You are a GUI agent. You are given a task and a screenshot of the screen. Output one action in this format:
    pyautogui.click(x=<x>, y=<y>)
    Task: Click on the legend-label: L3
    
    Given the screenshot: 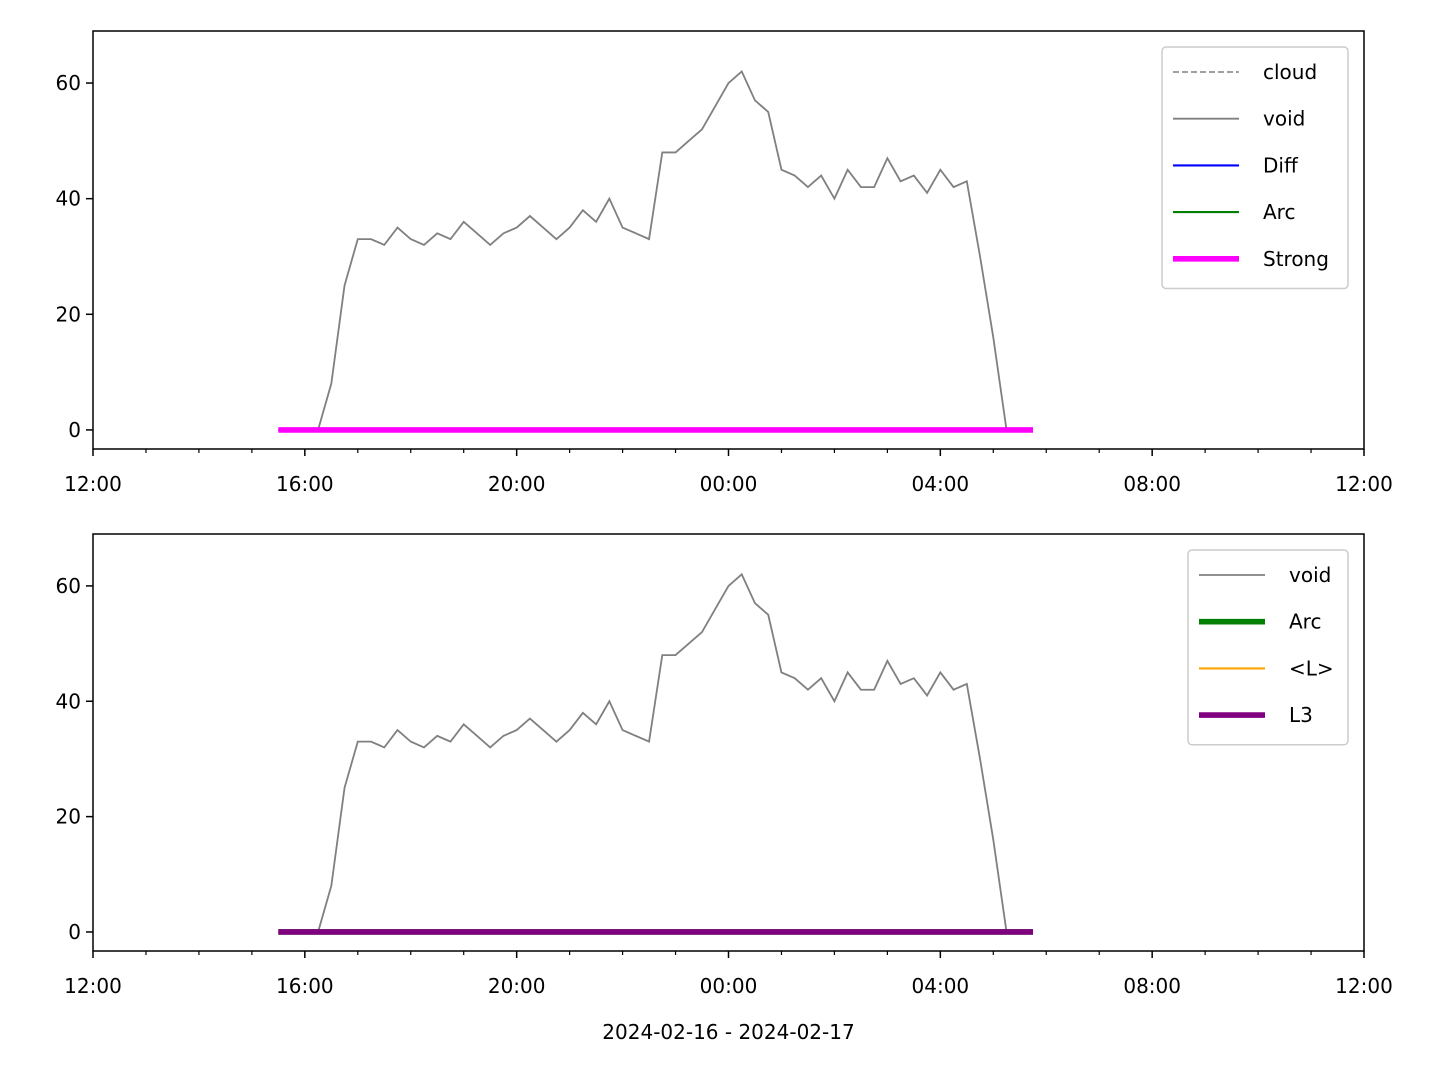 What is the action you would take?
    pyautogui.click(x=1301, y=715)
    